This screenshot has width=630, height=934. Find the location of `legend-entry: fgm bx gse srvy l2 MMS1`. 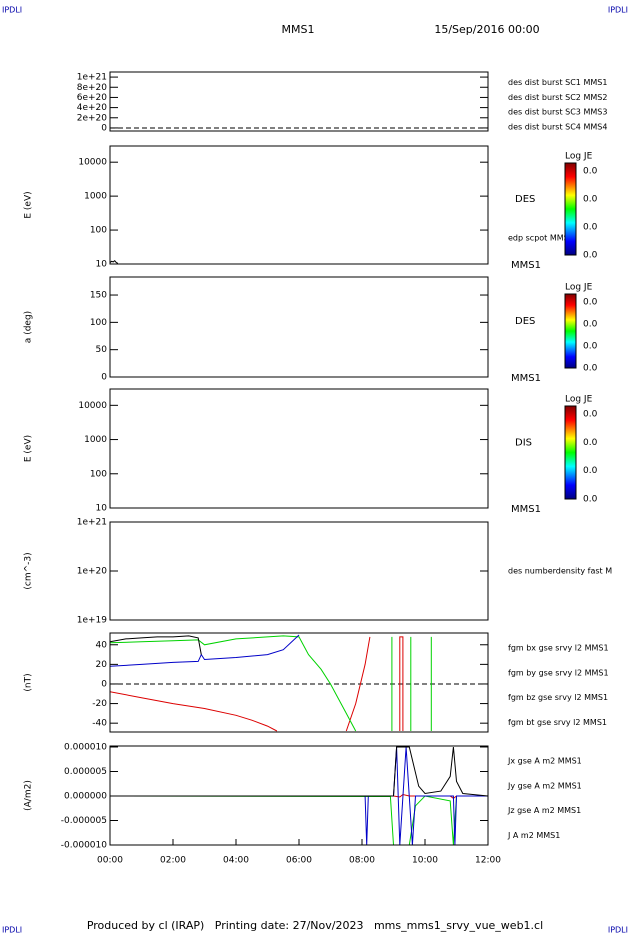

legend-entry: fgm bx gse srvy l2 MMS1 is located at coordinates (558, 648).